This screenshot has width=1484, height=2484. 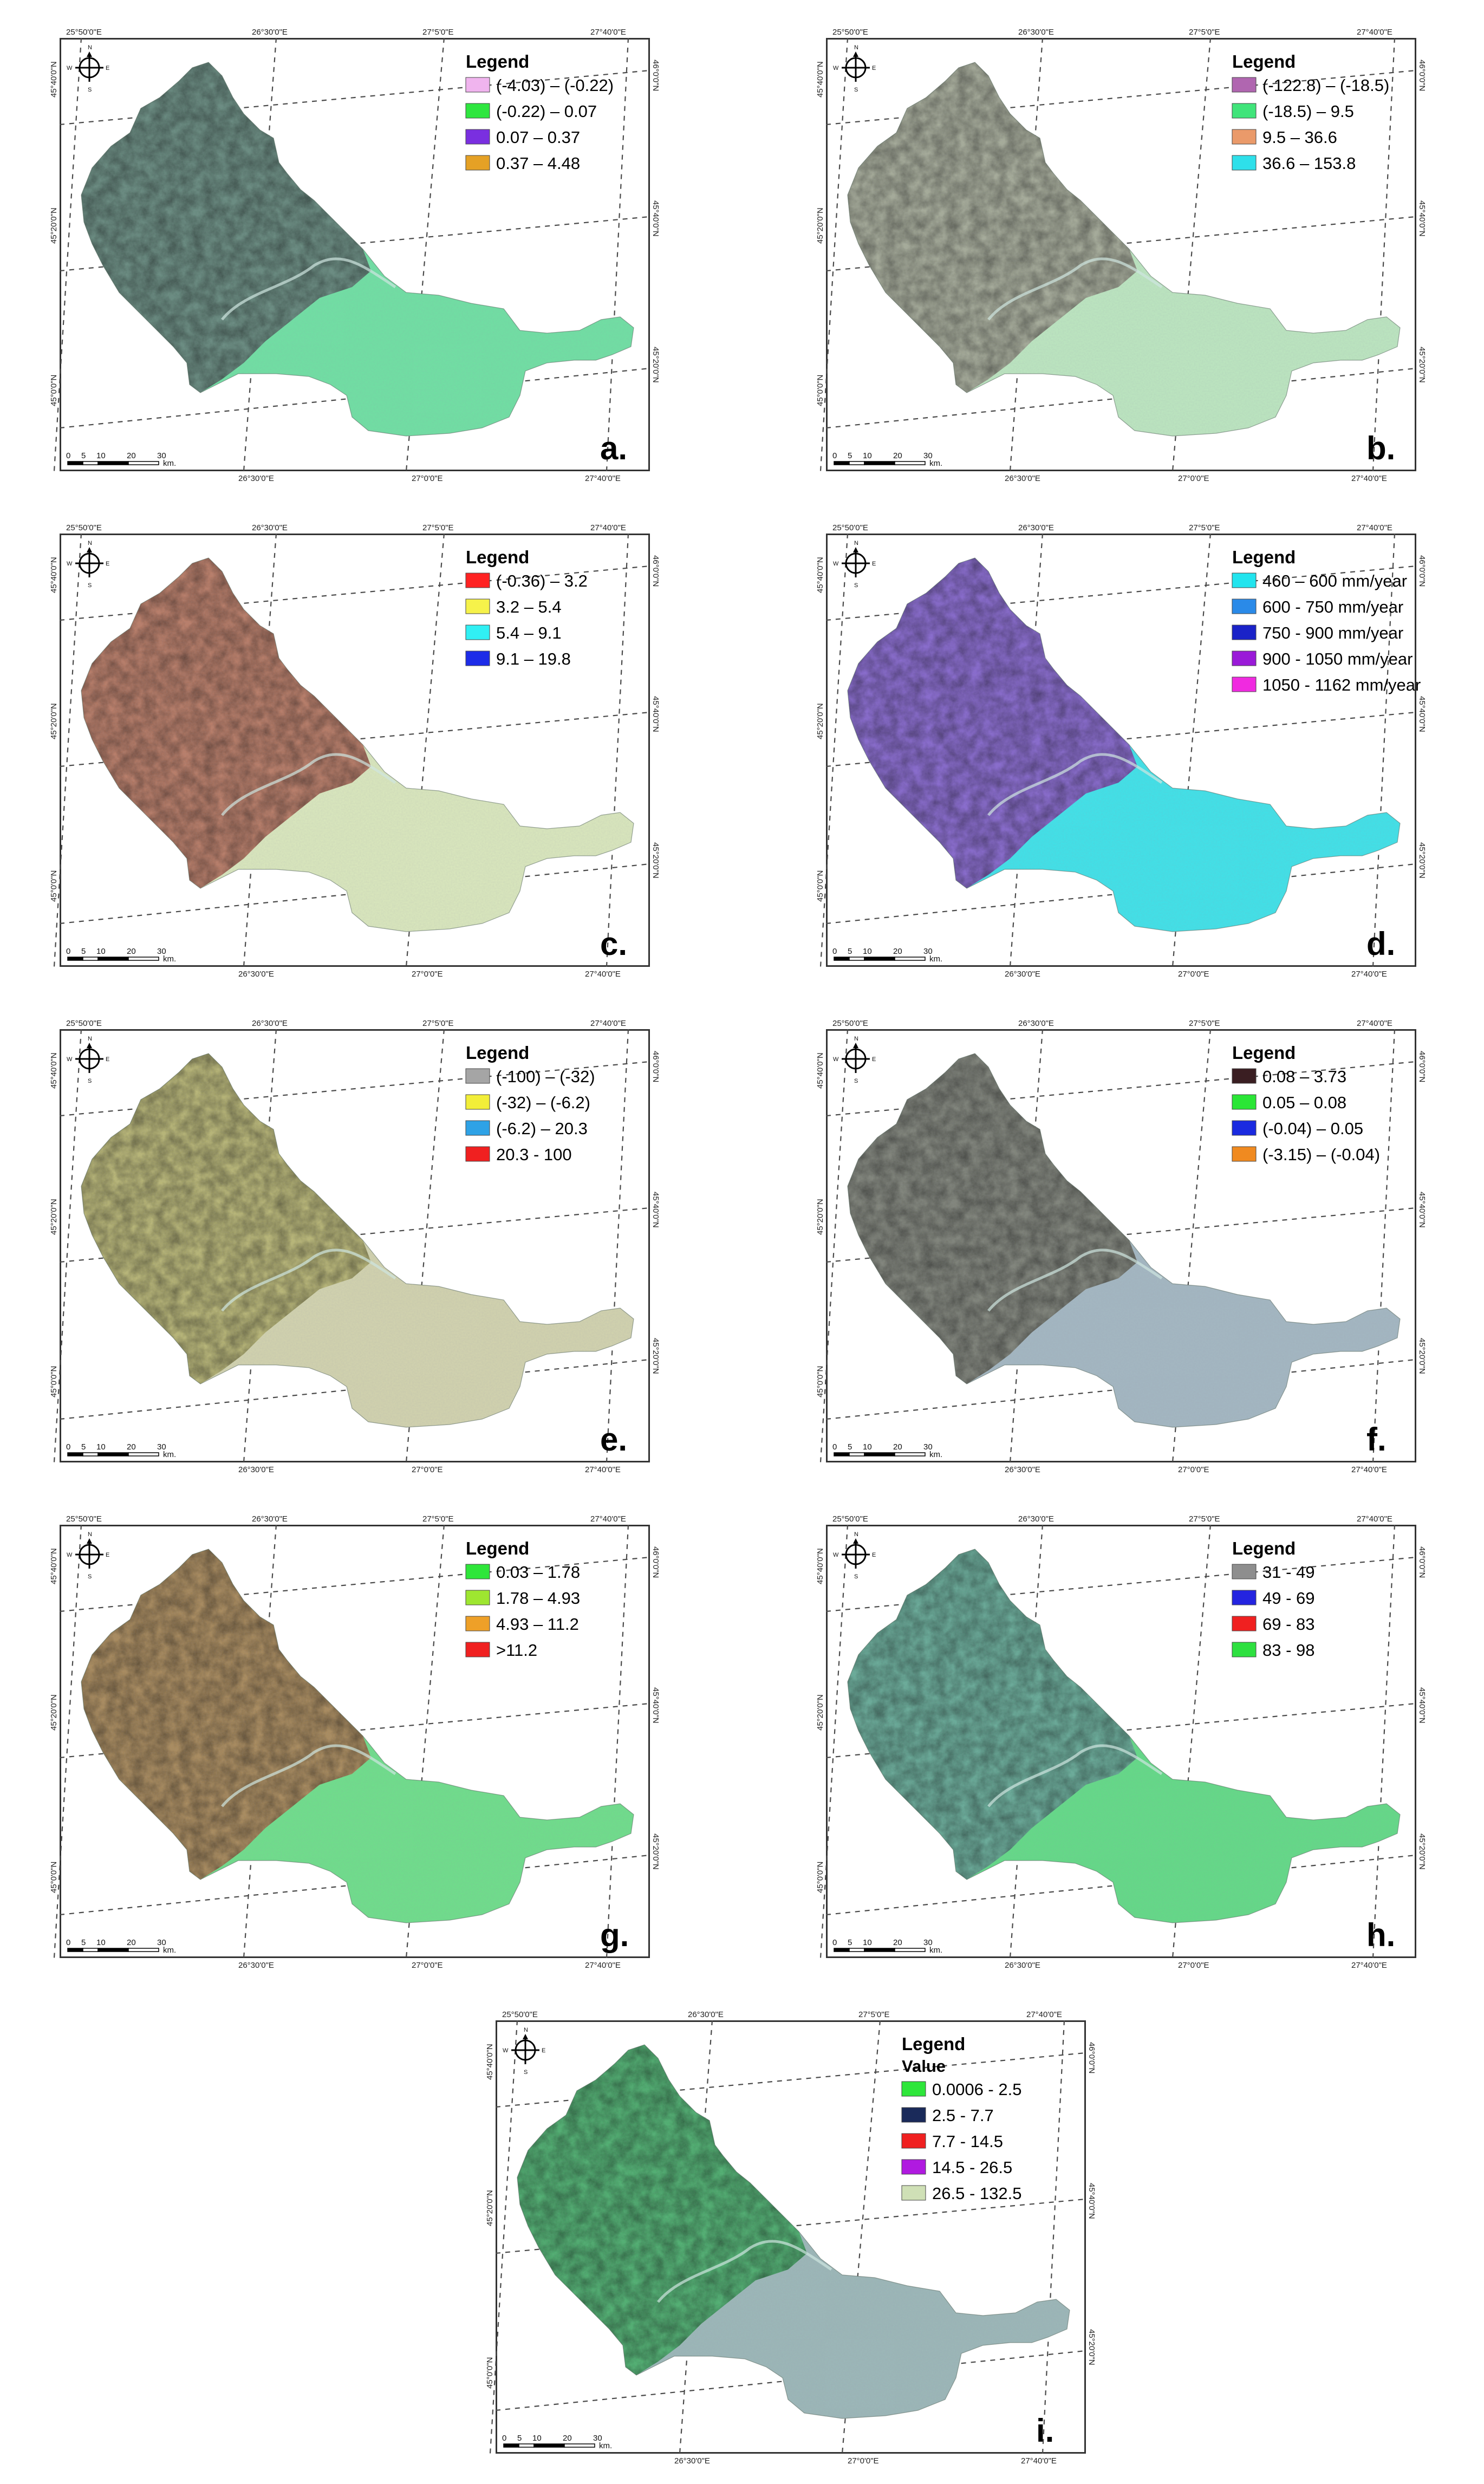 What do you see at coordinates (1289, 1076) in the screenshot?
I see `legend-item: 0.08 – 3.73` at bounding box center [1289, 1076].